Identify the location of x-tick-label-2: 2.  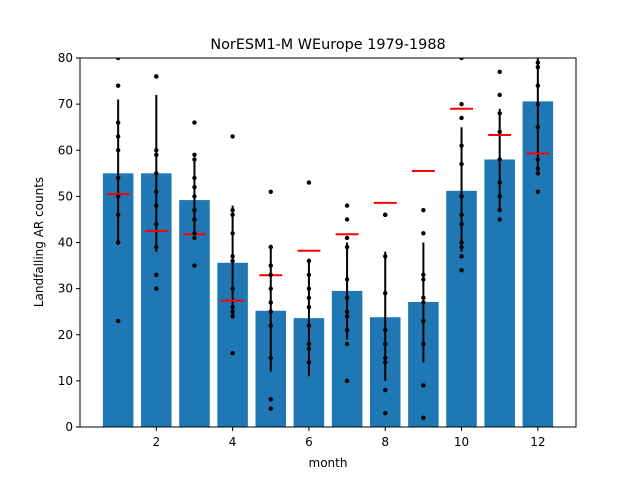
(156, 442).